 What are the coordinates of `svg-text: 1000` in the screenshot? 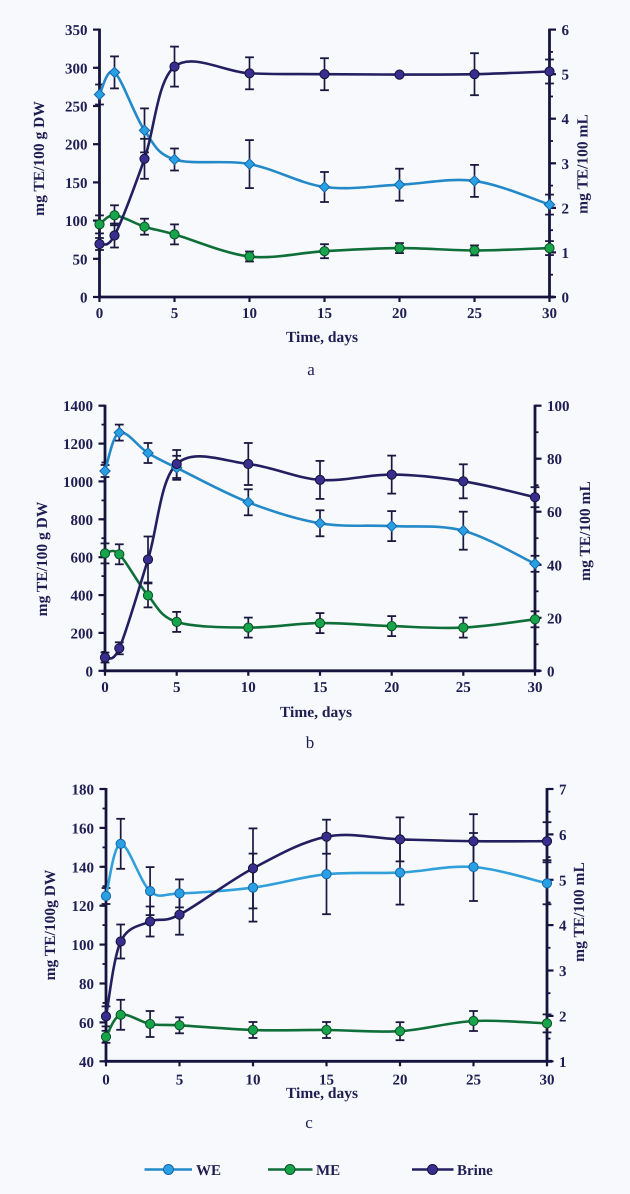 It's located at (78, 483).